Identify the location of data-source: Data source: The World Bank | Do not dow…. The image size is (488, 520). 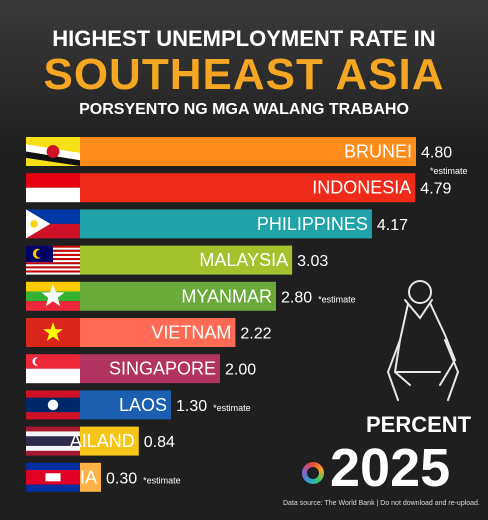
(381, 503).